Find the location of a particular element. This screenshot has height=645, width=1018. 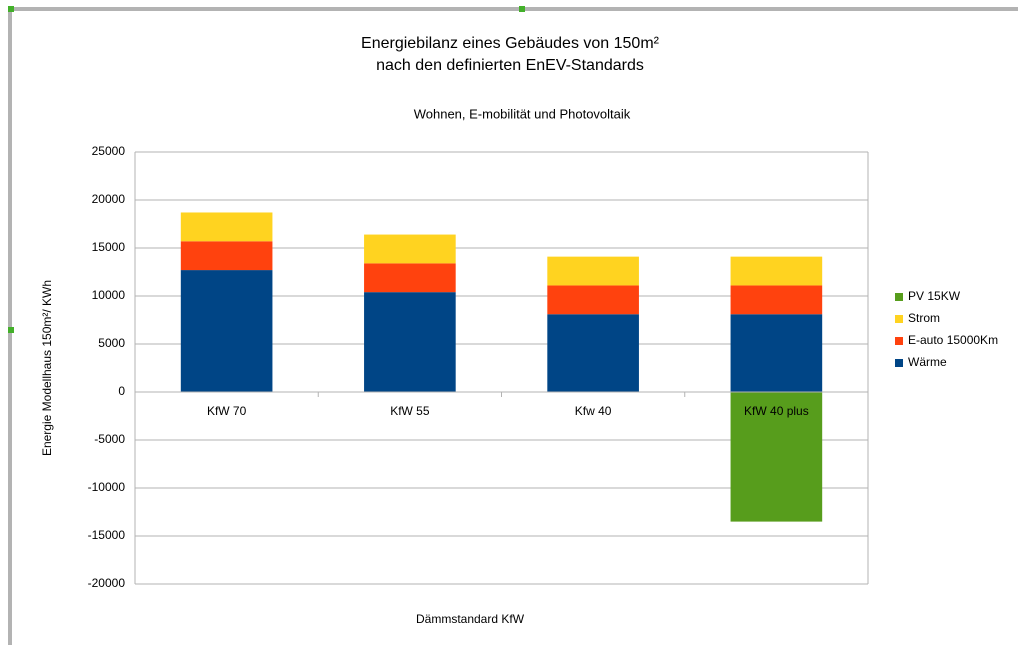

y-axis-label: Energie Modellhaus 150m²/ KWh is located at coordinates (47, 368).